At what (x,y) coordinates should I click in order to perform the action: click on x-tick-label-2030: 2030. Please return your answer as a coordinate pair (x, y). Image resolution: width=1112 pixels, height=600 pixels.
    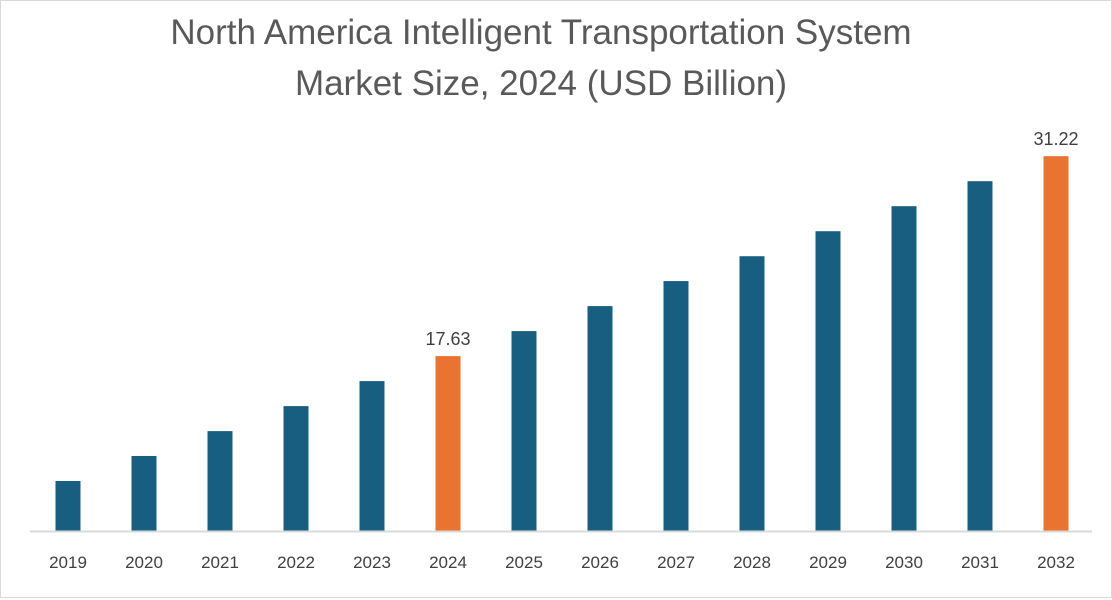
    Looking at the image, I should click on (904, 562).